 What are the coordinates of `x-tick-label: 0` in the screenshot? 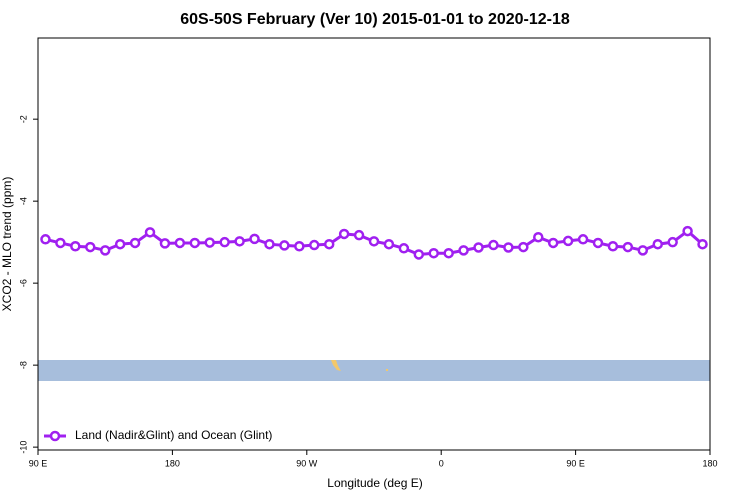 It's located at (441, 463).